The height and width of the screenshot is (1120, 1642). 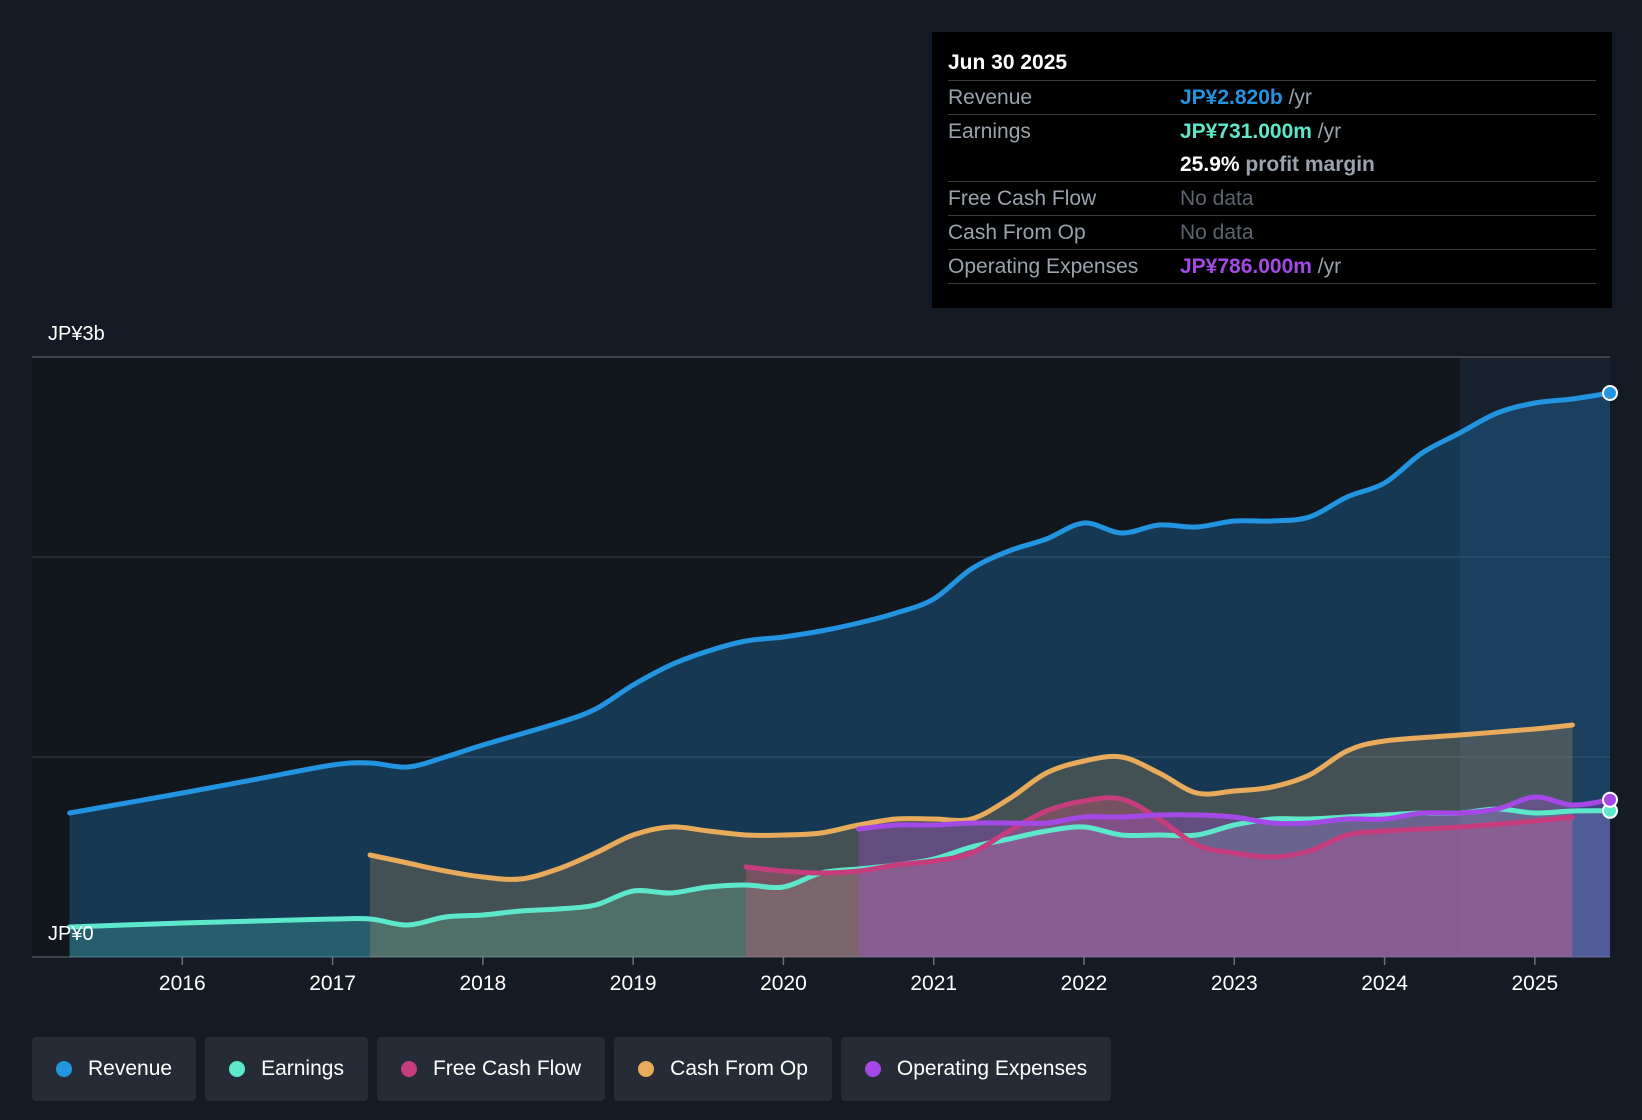 I want to click on tooltip-row-profit-margin: 25.9% profit margin, so click(x=1272, y=165).